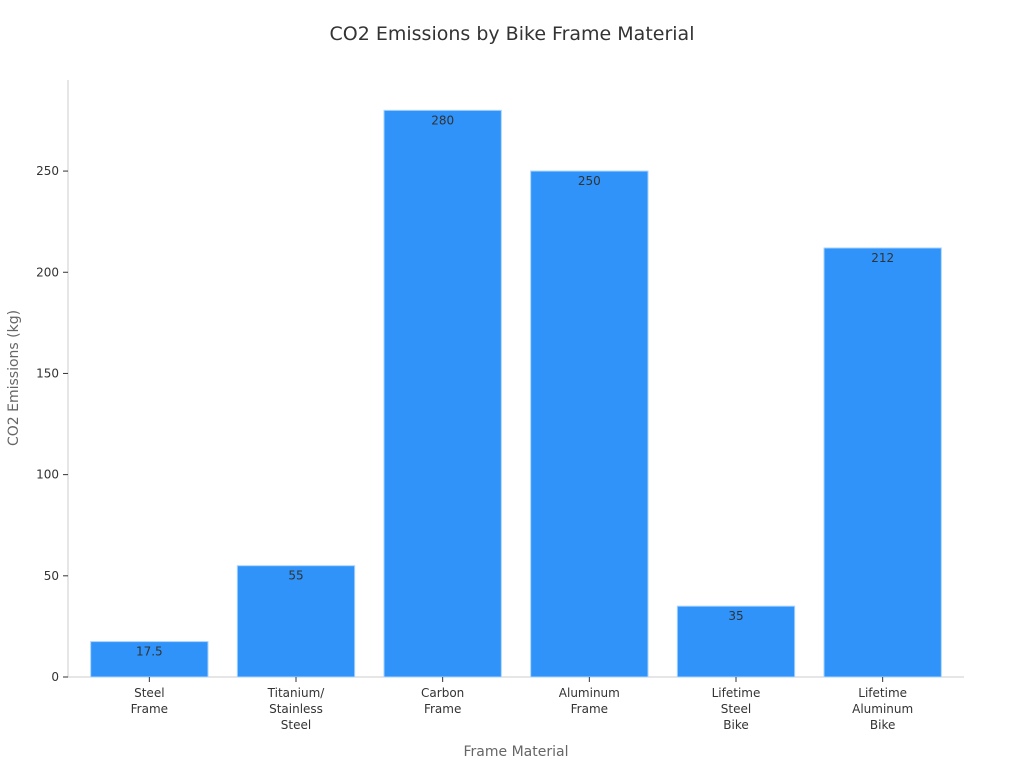 The height and width of the screenshot is (768, 1024). I want to click on bar-value-label: 35, so click(735, 616).